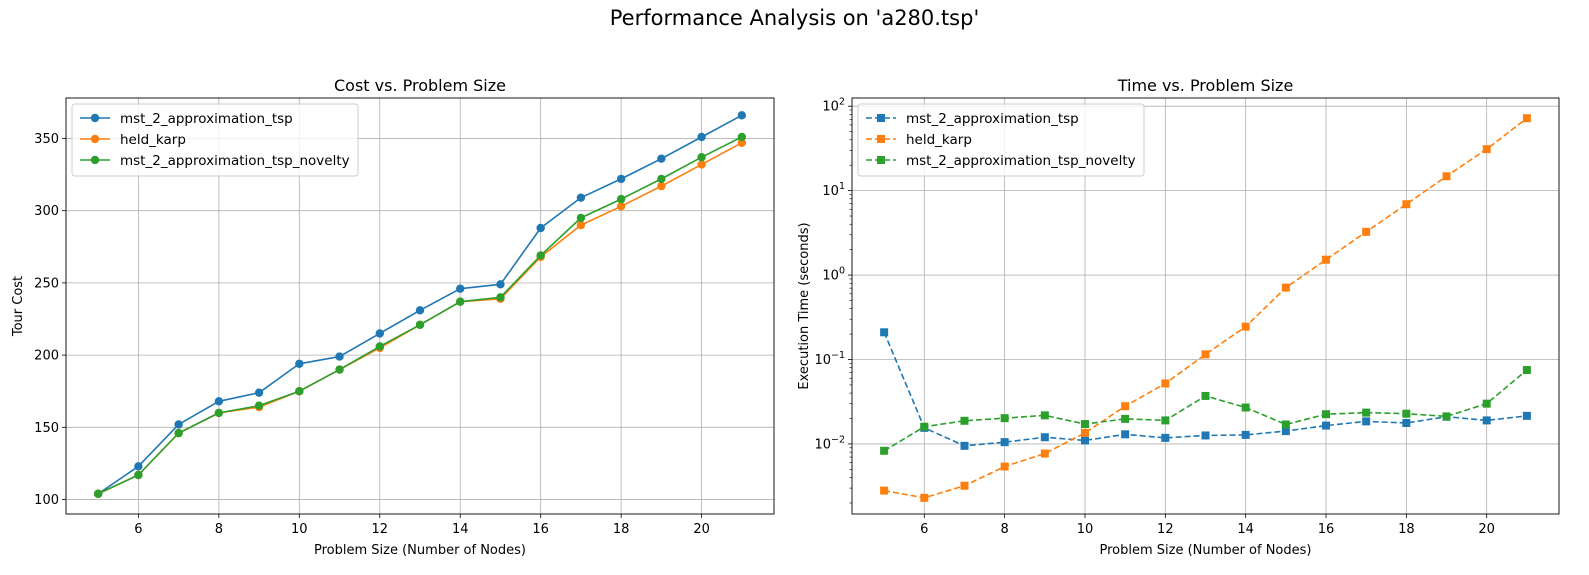  Describe the element at coordinates (992, 119) in the screenshot. I see `legend-label: mst_2_approximation_tsp` at that location.